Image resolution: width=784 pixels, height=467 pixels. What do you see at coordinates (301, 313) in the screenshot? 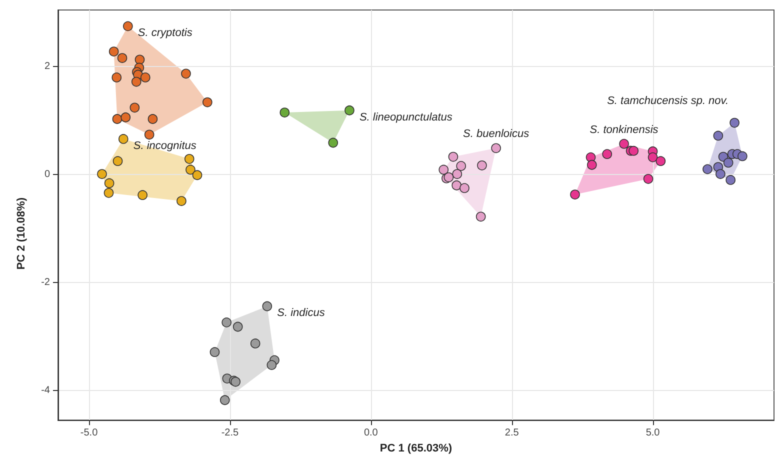
I see `series-label: S. indicus` at bounding box center [301, 313].